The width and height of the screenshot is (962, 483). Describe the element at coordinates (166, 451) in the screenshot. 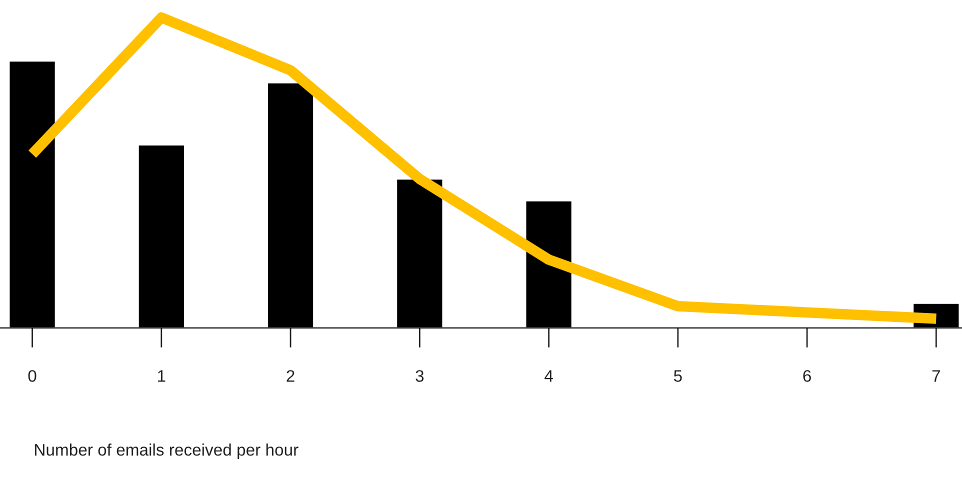

I see `x-axis-title: Number of emails received per hour` at that location.